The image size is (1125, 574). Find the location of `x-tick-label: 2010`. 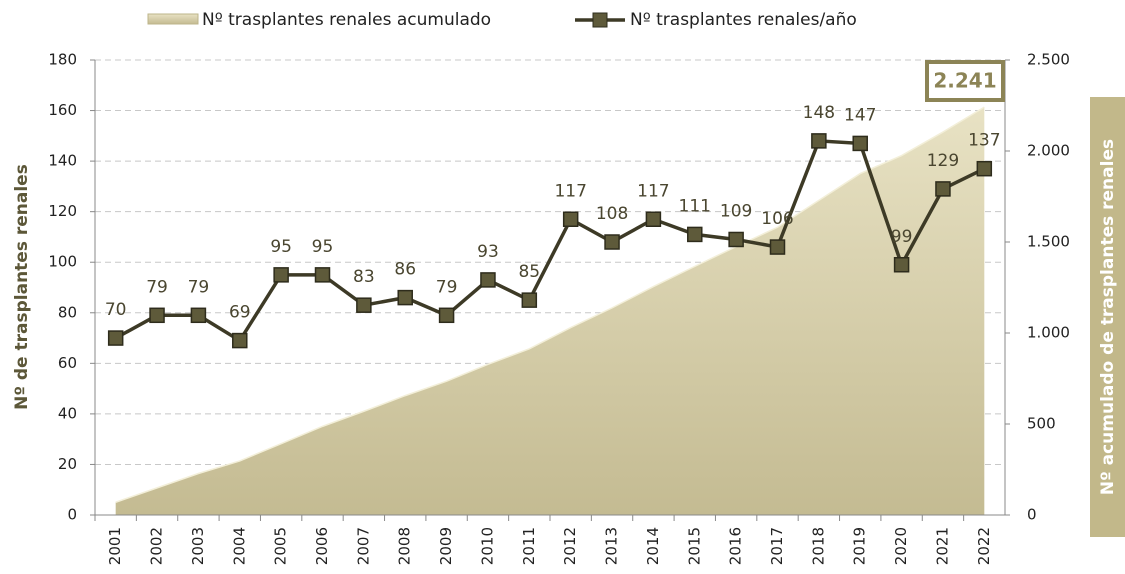

x-tick-label: 2010 is located at coordinates (487, 546).